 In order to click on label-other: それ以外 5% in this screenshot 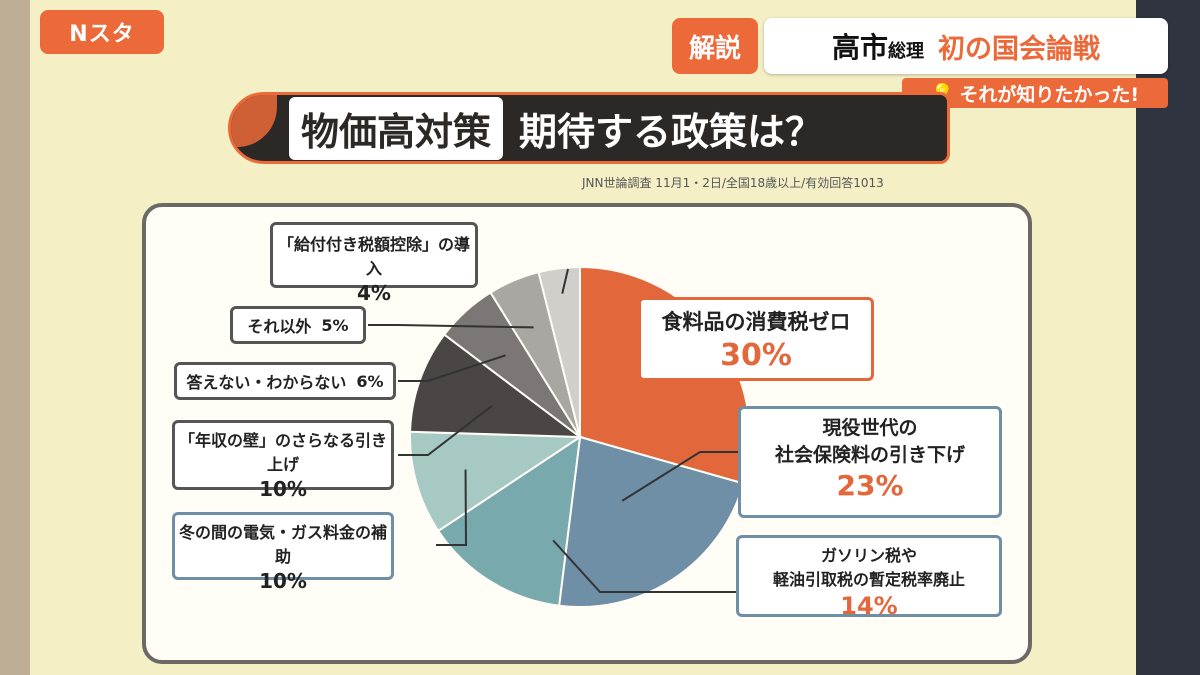, I will do `click(298, 325)`.